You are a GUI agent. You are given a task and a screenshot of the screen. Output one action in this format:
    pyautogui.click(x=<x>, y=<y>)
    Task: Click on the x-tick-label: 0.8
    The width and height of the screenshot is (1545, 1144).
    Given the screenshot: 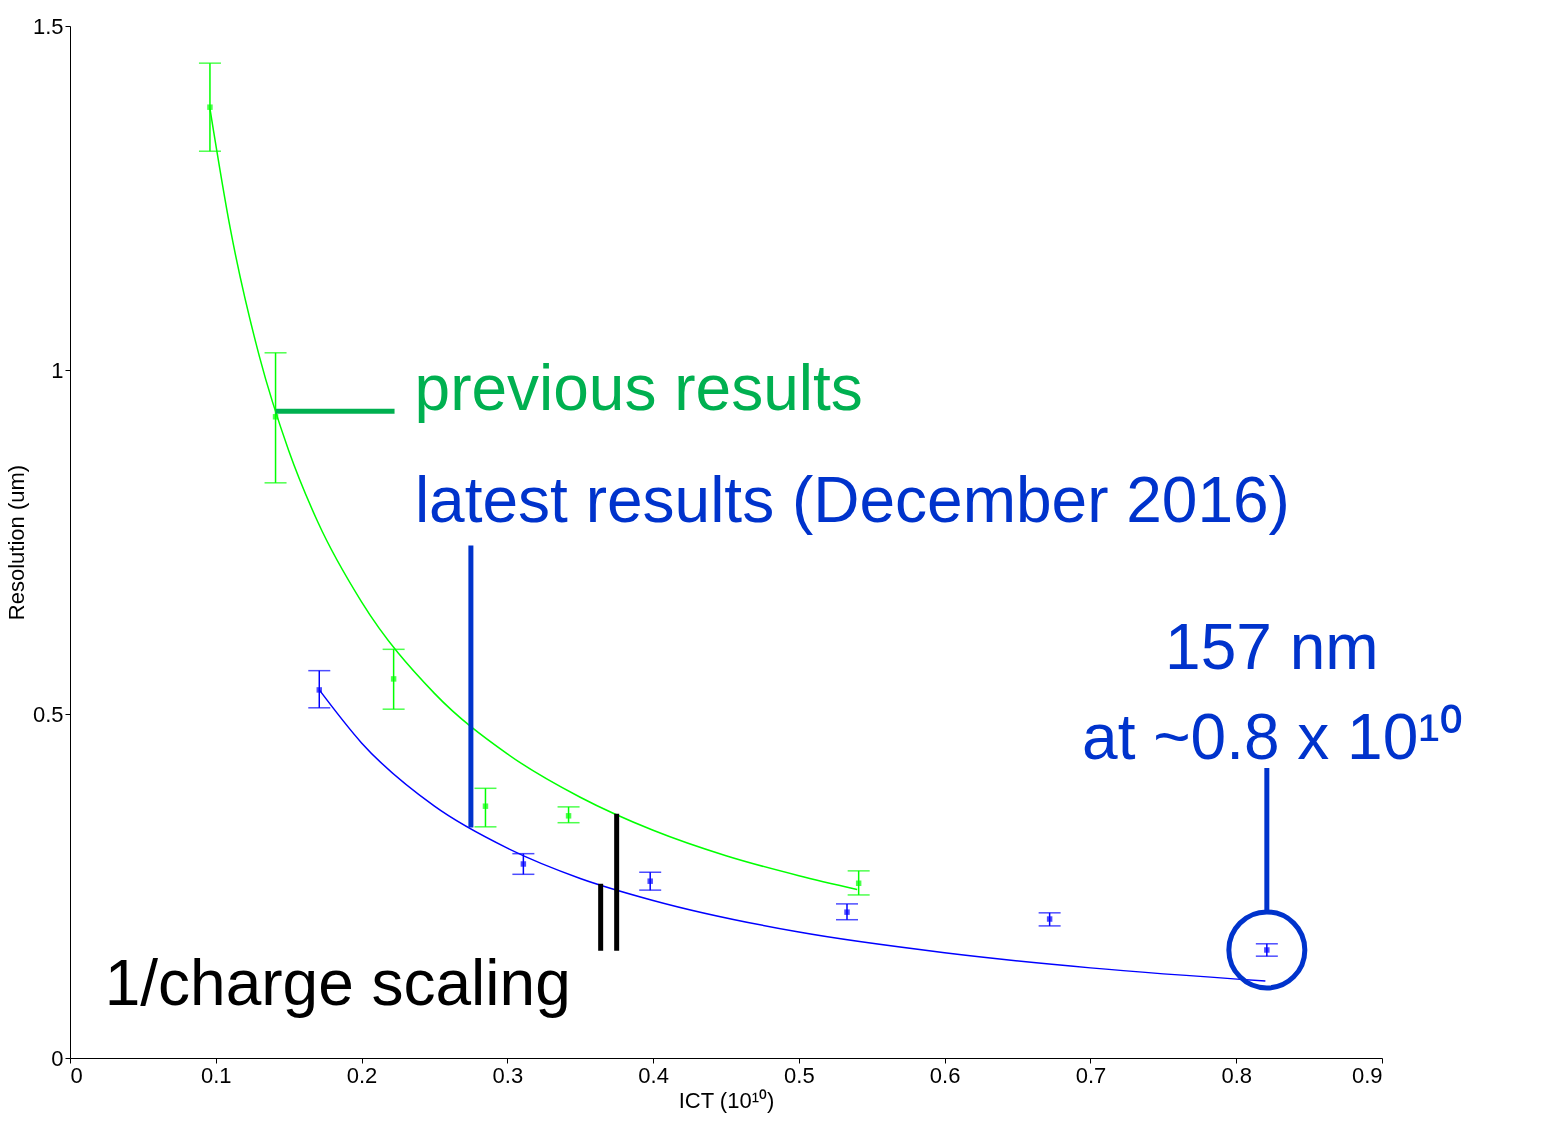 What is the action you would take?
    pyautogui.click(x=1237, y=1075)
    